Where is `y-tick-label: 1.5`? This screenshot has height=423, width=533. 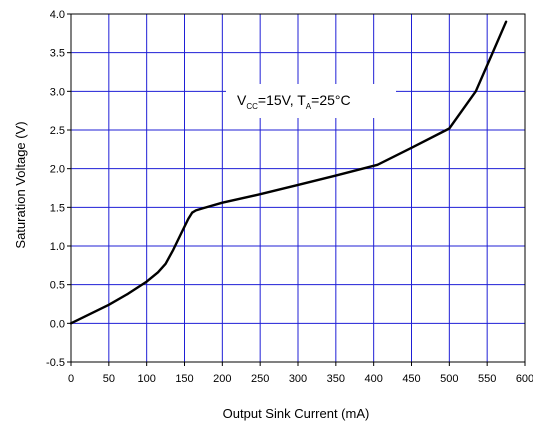 y-tick-label: 1.5 is located at coordinates (57, 208).